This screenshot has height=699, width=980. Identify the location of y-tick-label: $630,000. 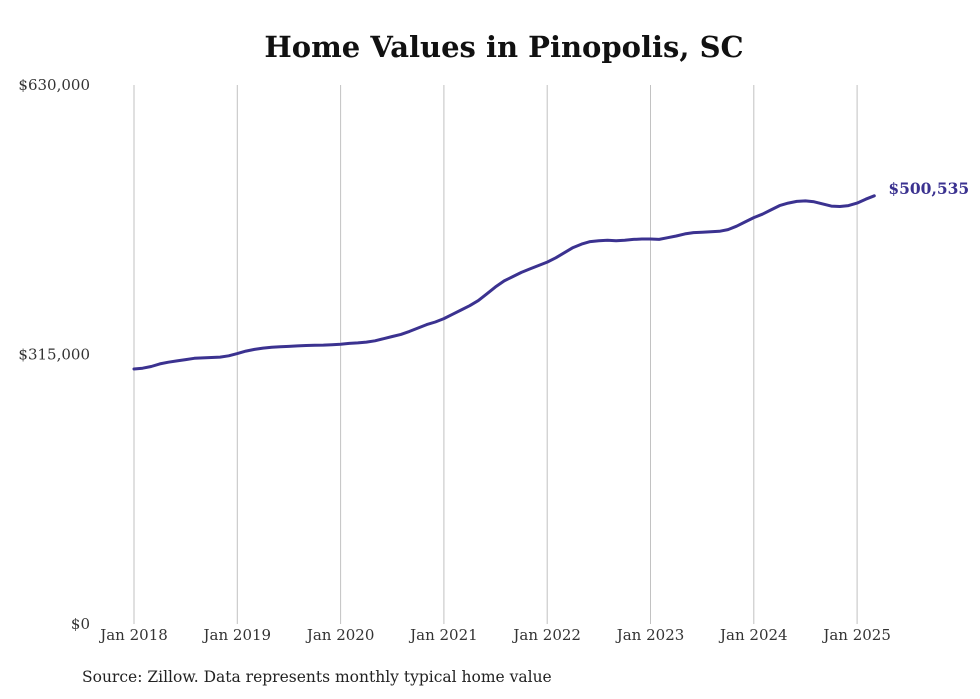
(54, 85).